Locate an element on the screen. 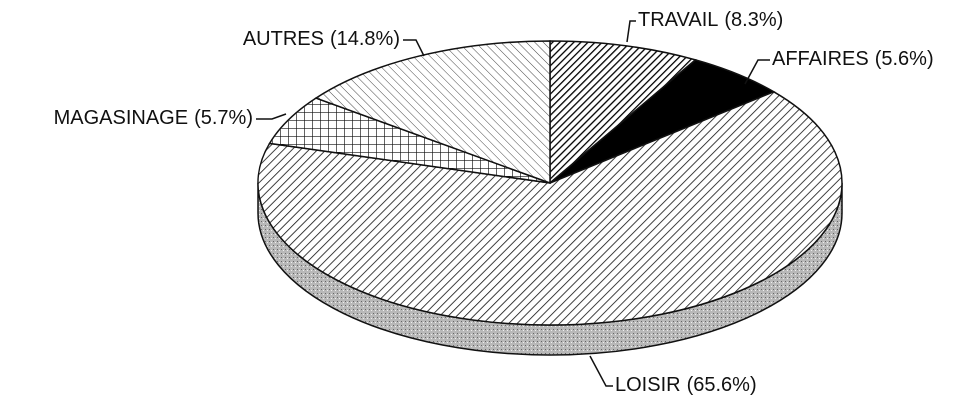  slice-label: AUTRES (14.8%) is located at coordinates (321, 39).